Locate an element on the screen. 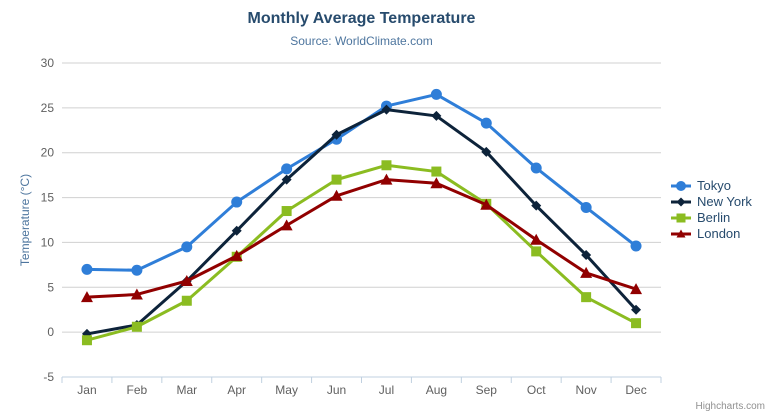 This screenshot has height=416, width=769. legend-label: New York is located at coordinates (724, 201).